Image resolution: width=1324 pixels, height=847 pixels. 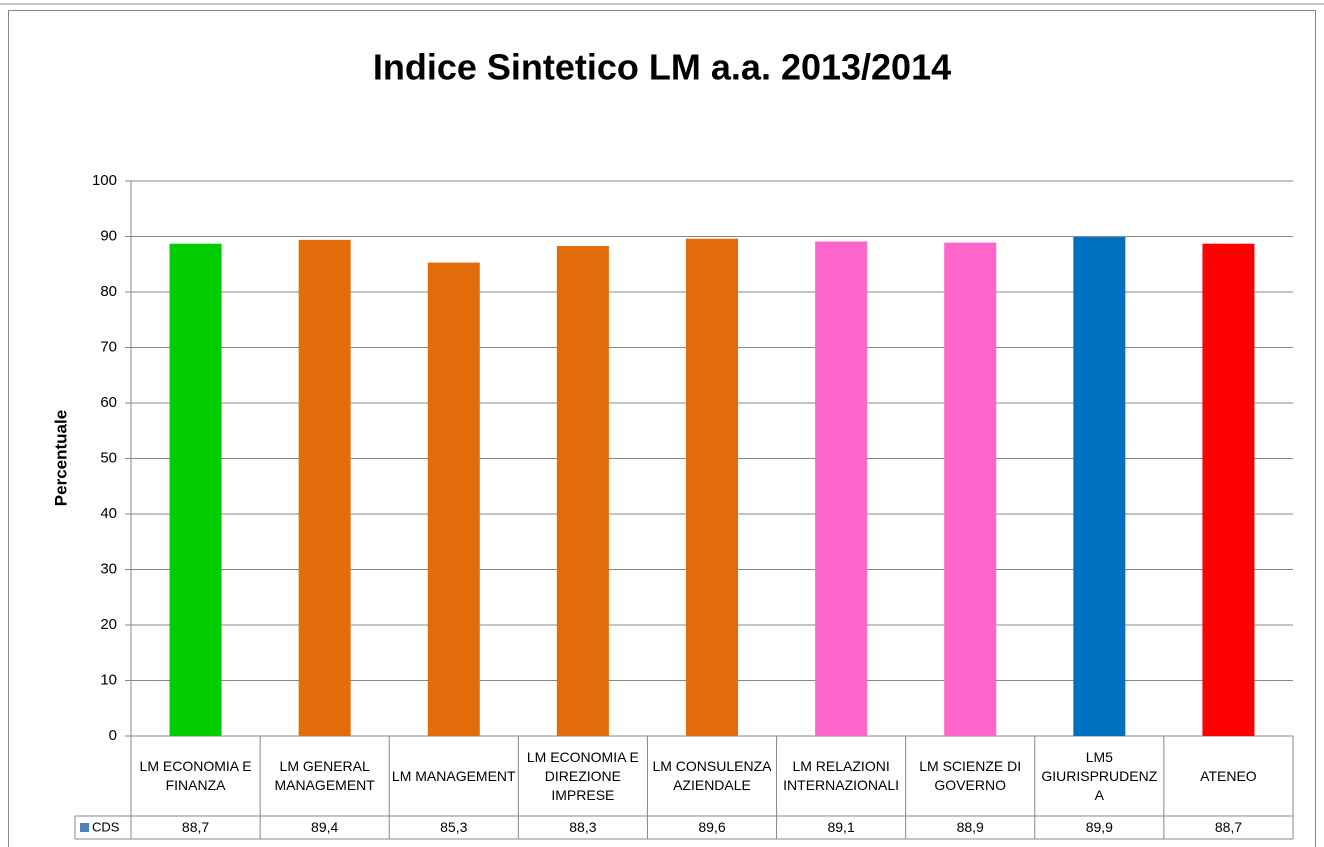 What do you see at coordinates (108, 679) in the screenshot?
I see `y-tick-label: 10` at bounding box center [108, 679].